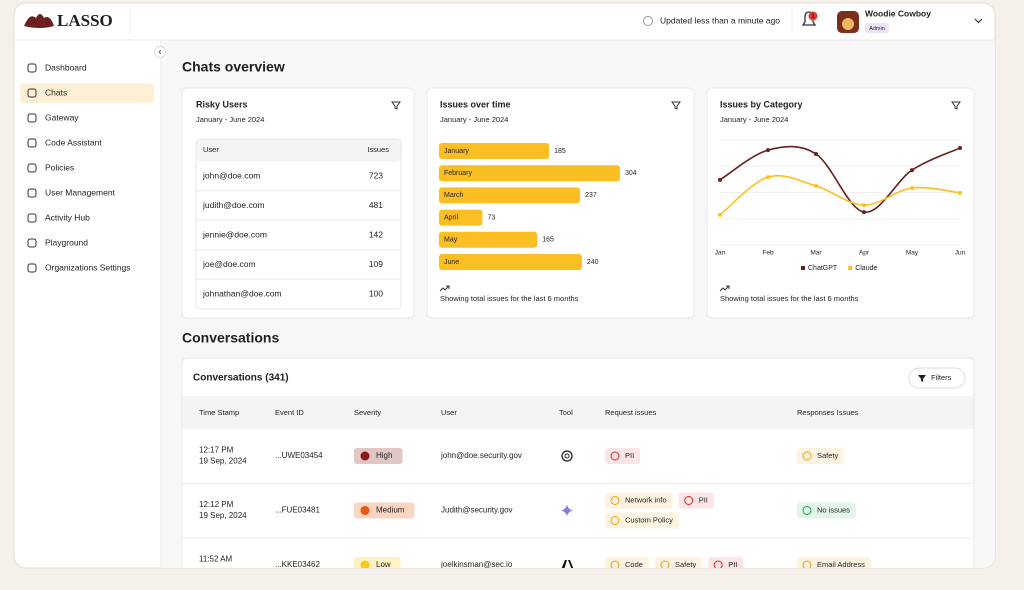  What do you see at coordinates (67, 217) in the screenshot?
I see `sidebar-item: Activity Hub` at bounding box center [67, 217].